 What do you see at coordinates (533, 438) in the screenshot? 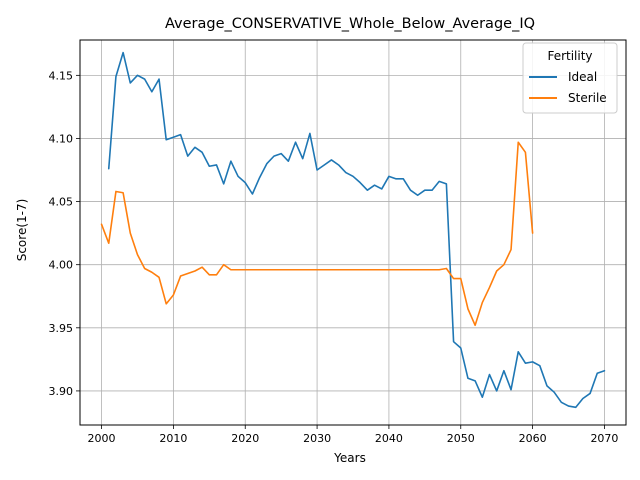
I see `x-tick-label: 2060` at bounding box center [533, 438].